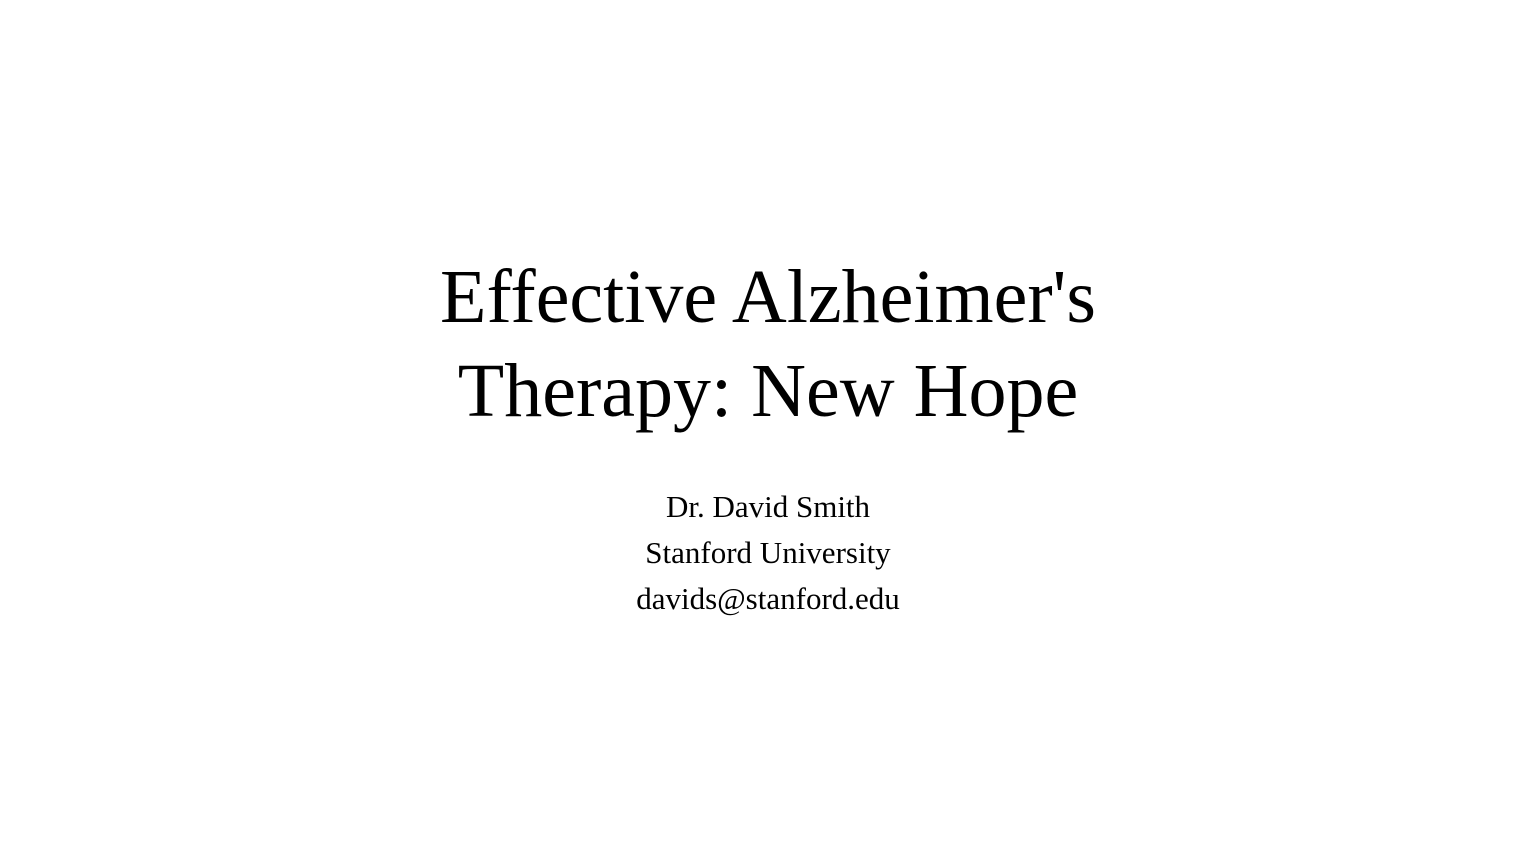 This screenshot has width=1536, height=864. Describe the element at coordinates (768, 598) in the screenshot. I see `author-email: davids@stanford.edu` at that location.